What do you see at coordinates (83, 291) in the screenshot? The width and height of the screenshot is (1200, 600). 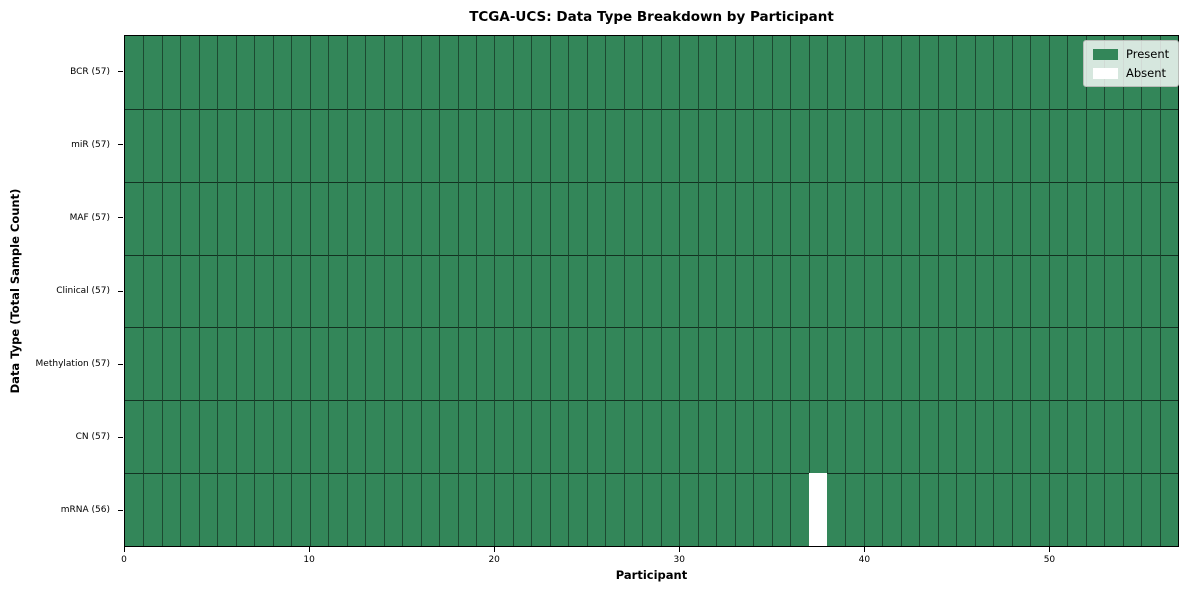 I see `y-tick-label: Clinical (57)` at bounding box center [83, 291].